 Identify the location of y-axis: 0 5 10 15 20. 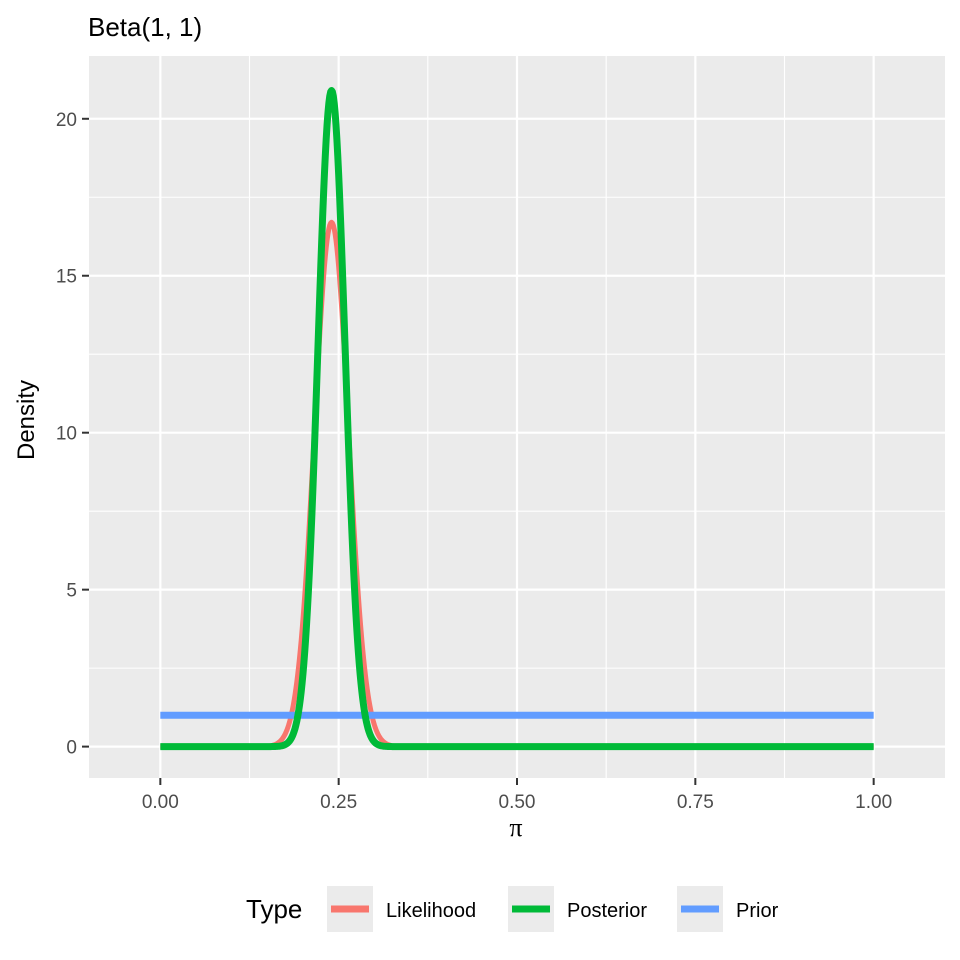
(72, 434).